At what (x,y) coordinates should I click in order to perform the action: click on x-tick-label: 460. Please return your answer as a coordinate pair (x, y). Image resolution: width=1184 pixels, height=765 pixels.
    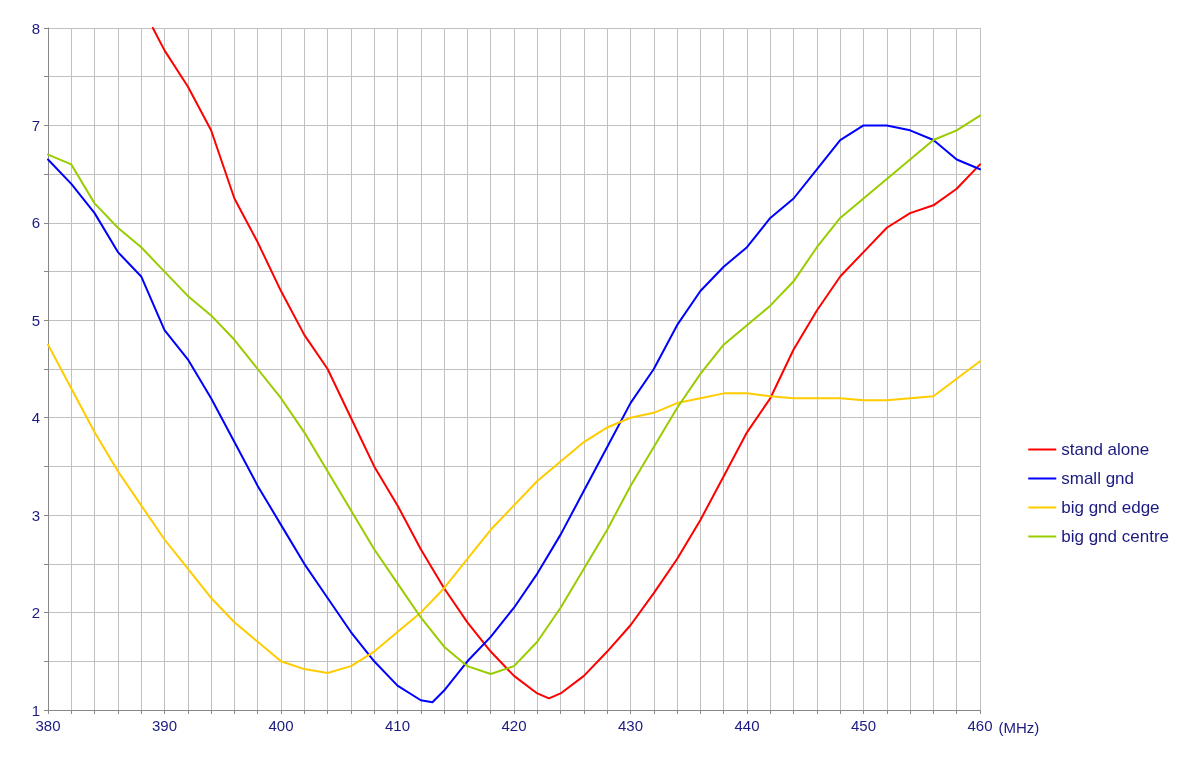
    Looking at the image, I should click on (980, 725).